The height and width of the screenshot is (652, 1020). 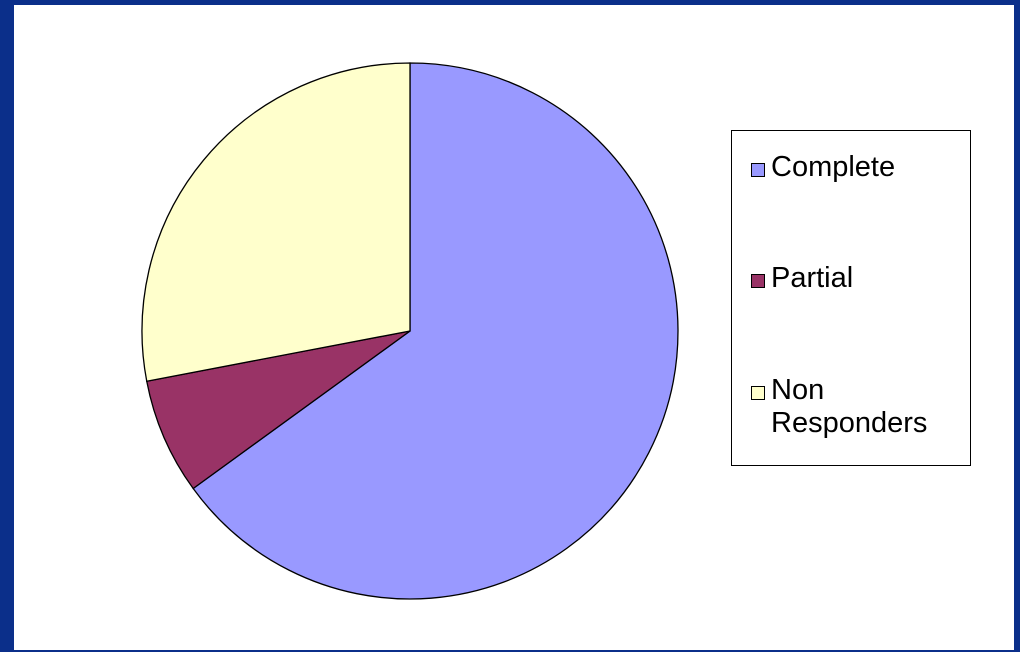 I want to click on pie-slice-partial, so click(x=278, y=410).